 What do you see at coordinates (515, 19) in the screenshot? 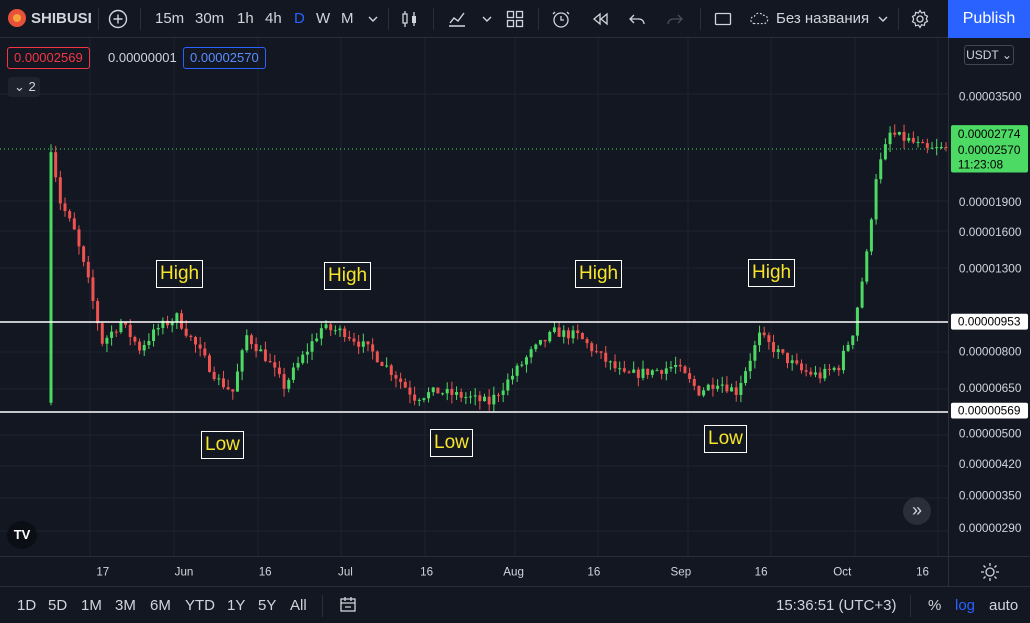
I see `templates-grid-icon` at bounding box center [515, 19].